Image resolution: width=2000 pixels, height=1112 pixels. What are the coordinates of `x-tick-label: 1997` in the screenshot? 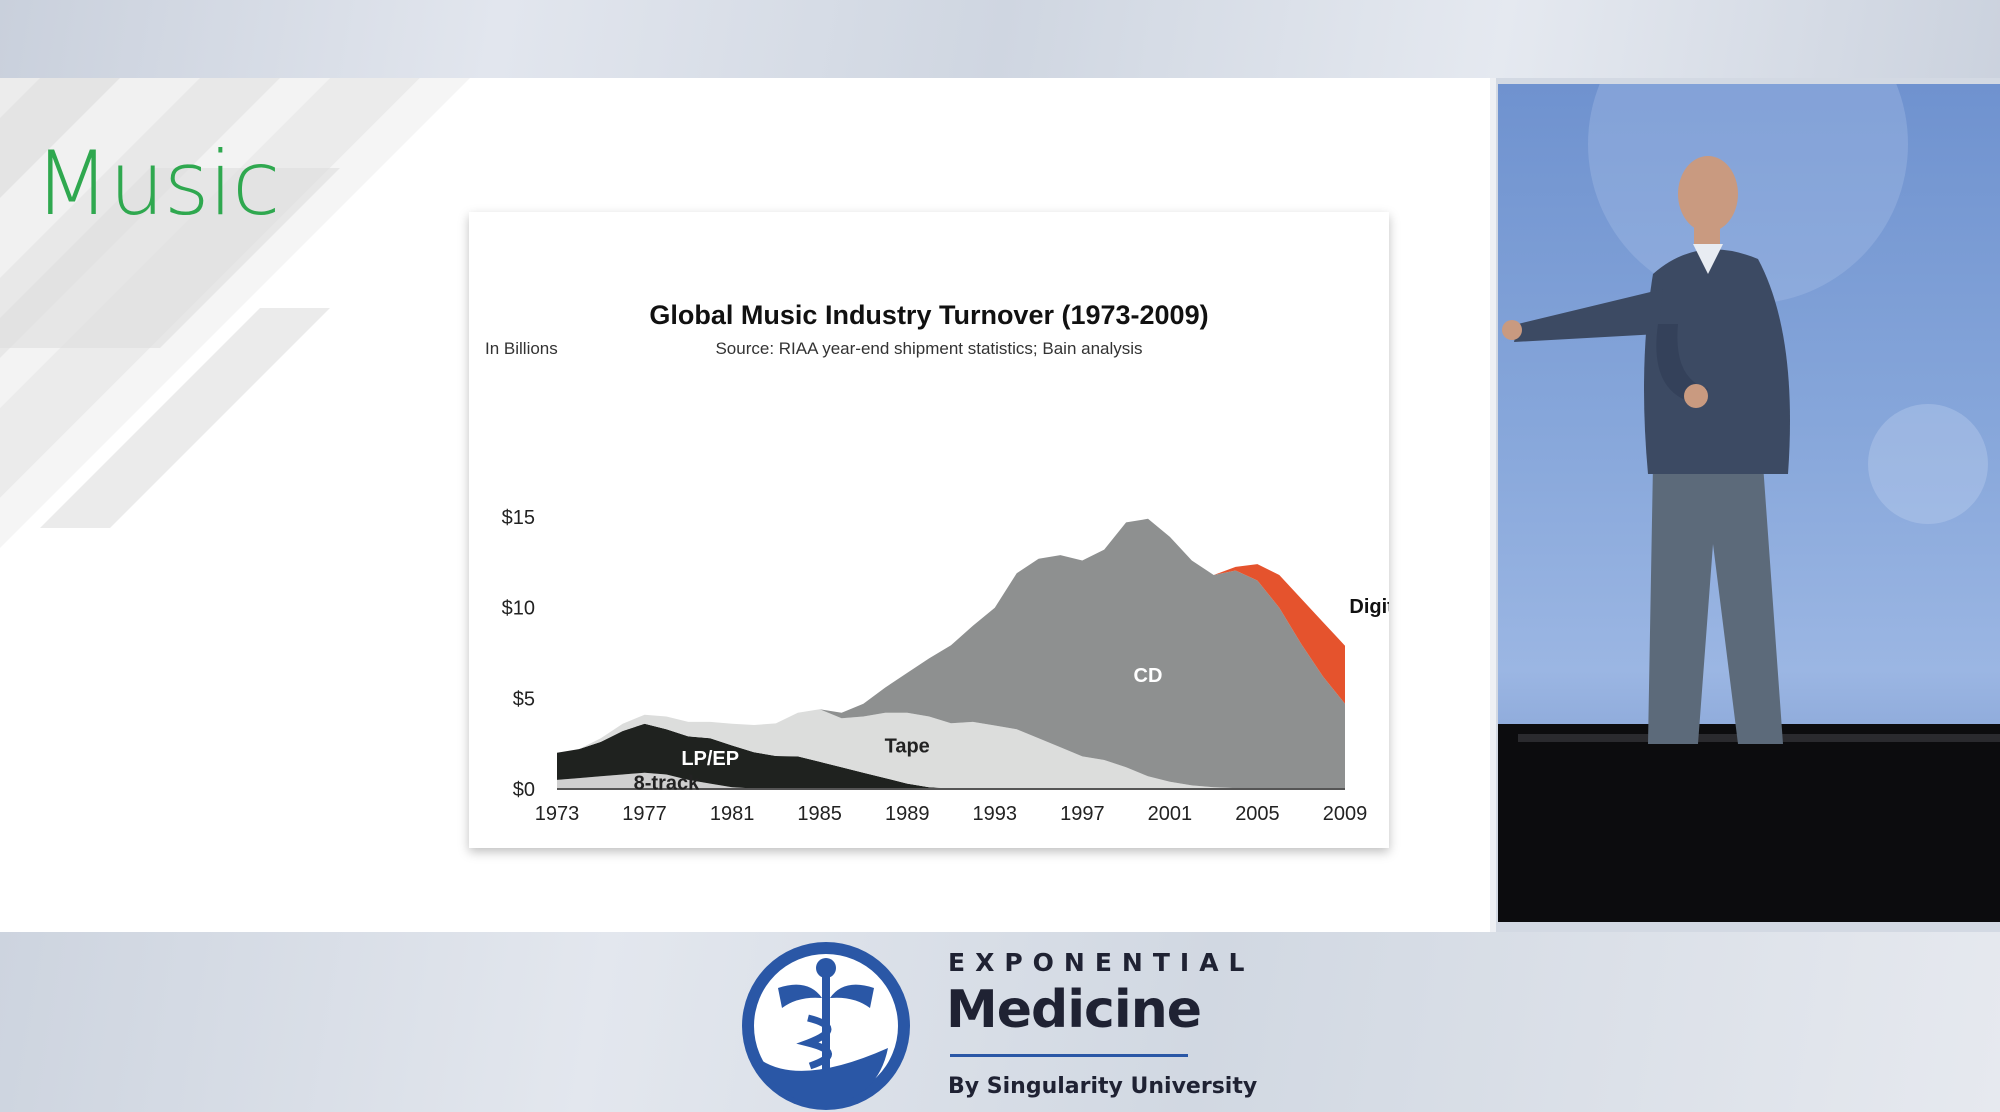 It's located at (1082, 814).